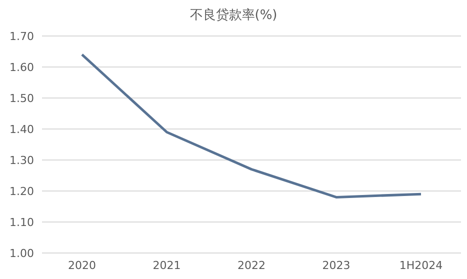 The height and width of the screenshot is (279, 467). What do you see at coordinates (22, 98) in the screenshot?
I see `y-tick-label: 1.50` at bounding box center [22, 98].